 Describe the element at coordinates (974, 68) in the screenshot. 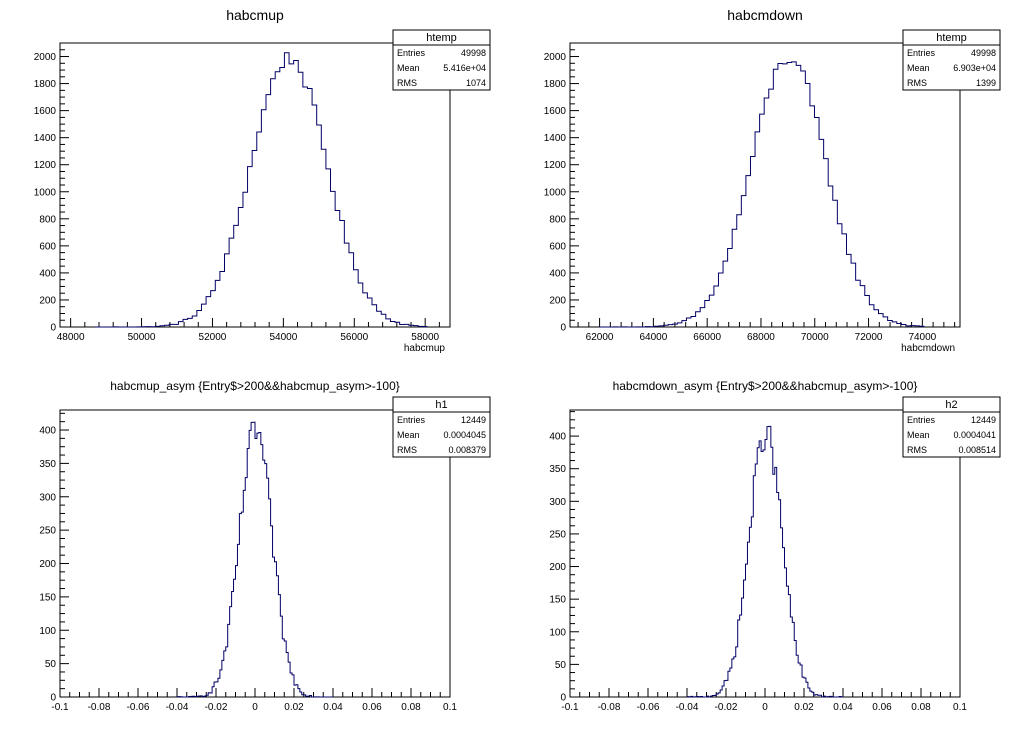

I see `stats-value: 6.903e+04` at that location.